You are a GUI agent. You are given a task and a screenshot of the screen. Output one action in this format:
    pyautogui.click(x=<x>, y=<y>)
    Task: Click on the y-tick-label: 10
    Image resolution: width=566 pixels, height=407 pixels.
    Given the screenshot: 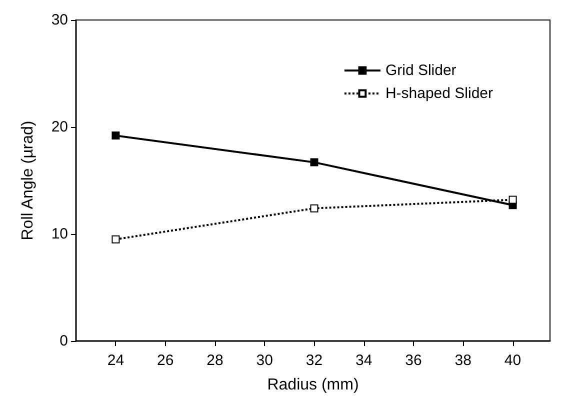 What is the action you would take?
    pyautogui.click(x=59, y=234)
    